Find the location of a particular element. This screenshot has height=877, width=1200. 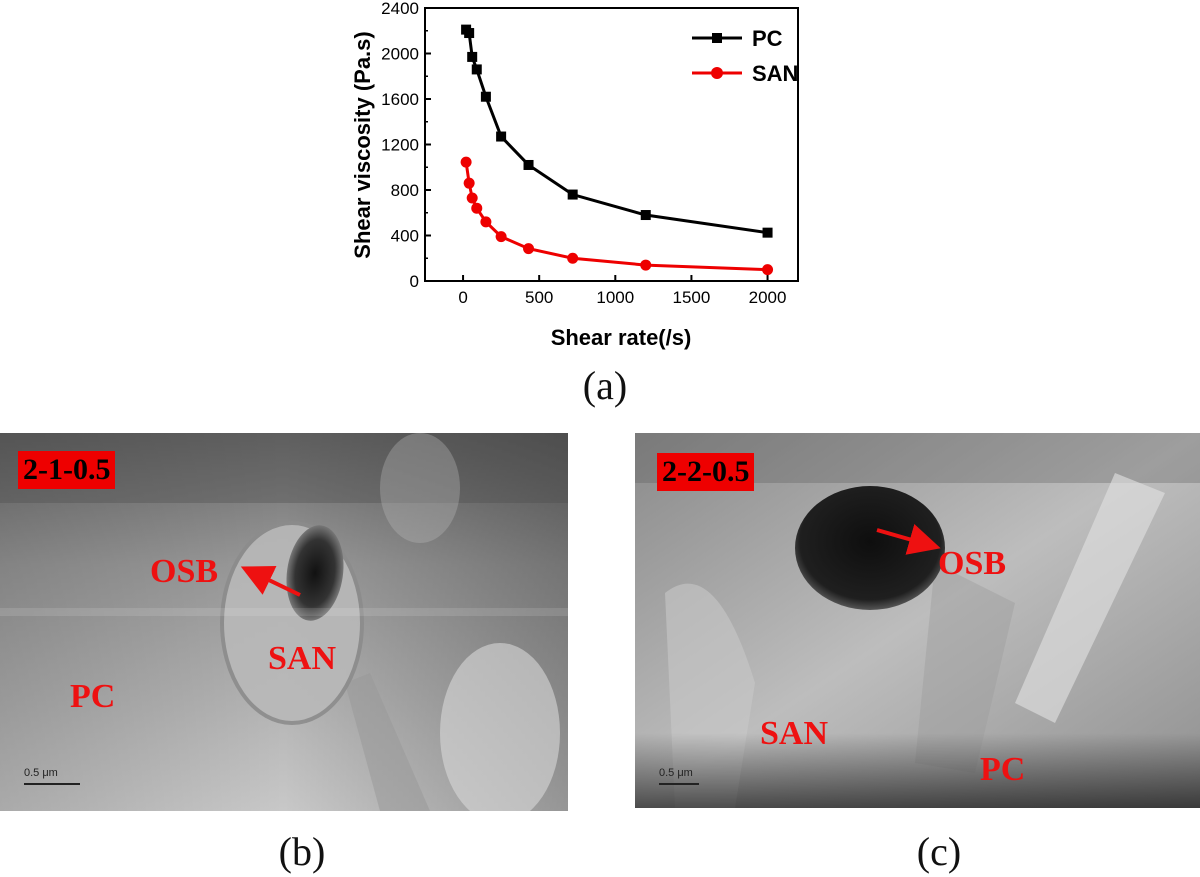

caption-c: (c) is located at coordinates (939, 851).